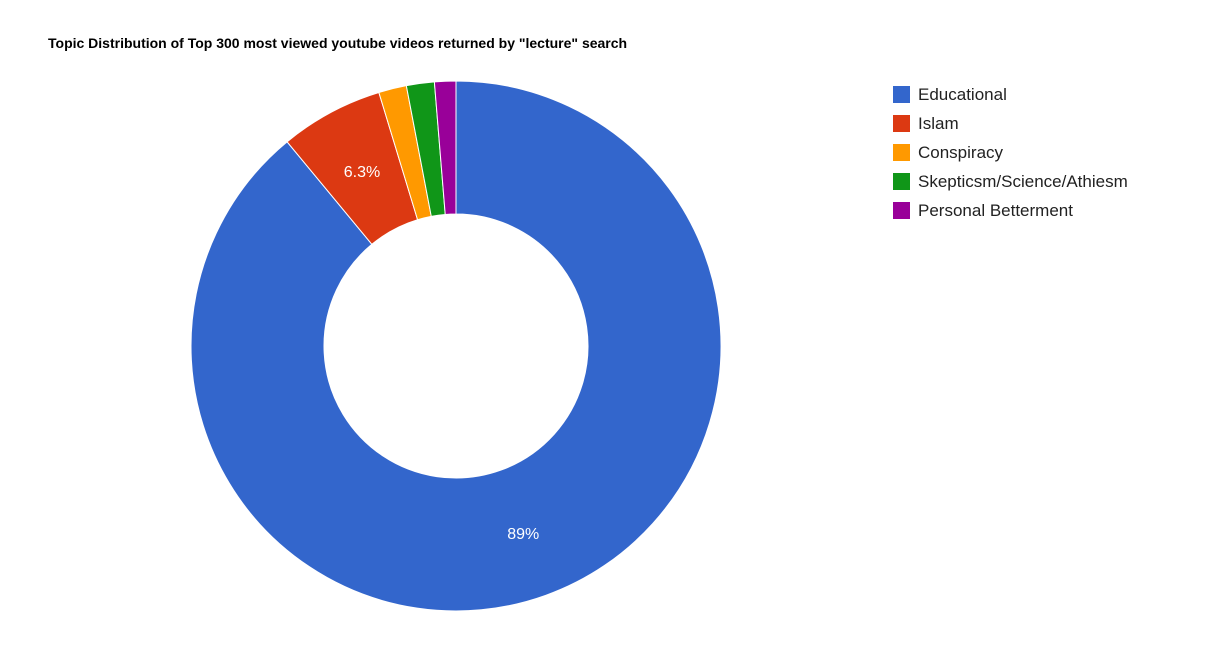 This screenshot has height=669, width=1220. What do you see at coordinates (995, 210) in the screenshot?
I see `legend-label: Personal Betterment` at bounding box center [995, 210].